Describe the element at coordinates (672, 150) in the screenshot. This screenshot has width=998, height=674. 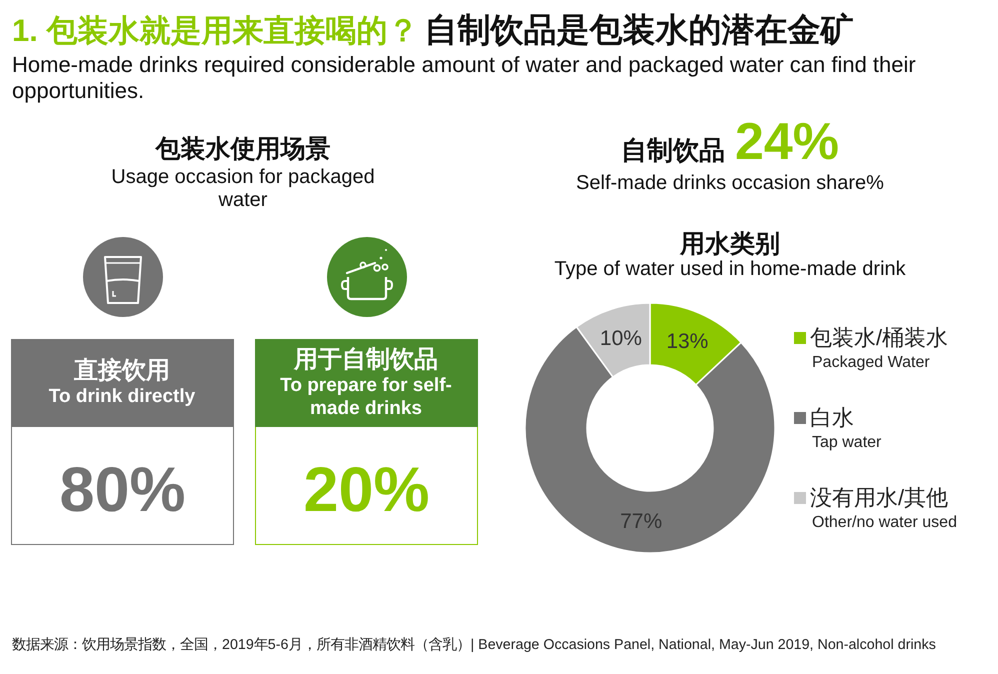
I see `text: 自制饮品` at that location.